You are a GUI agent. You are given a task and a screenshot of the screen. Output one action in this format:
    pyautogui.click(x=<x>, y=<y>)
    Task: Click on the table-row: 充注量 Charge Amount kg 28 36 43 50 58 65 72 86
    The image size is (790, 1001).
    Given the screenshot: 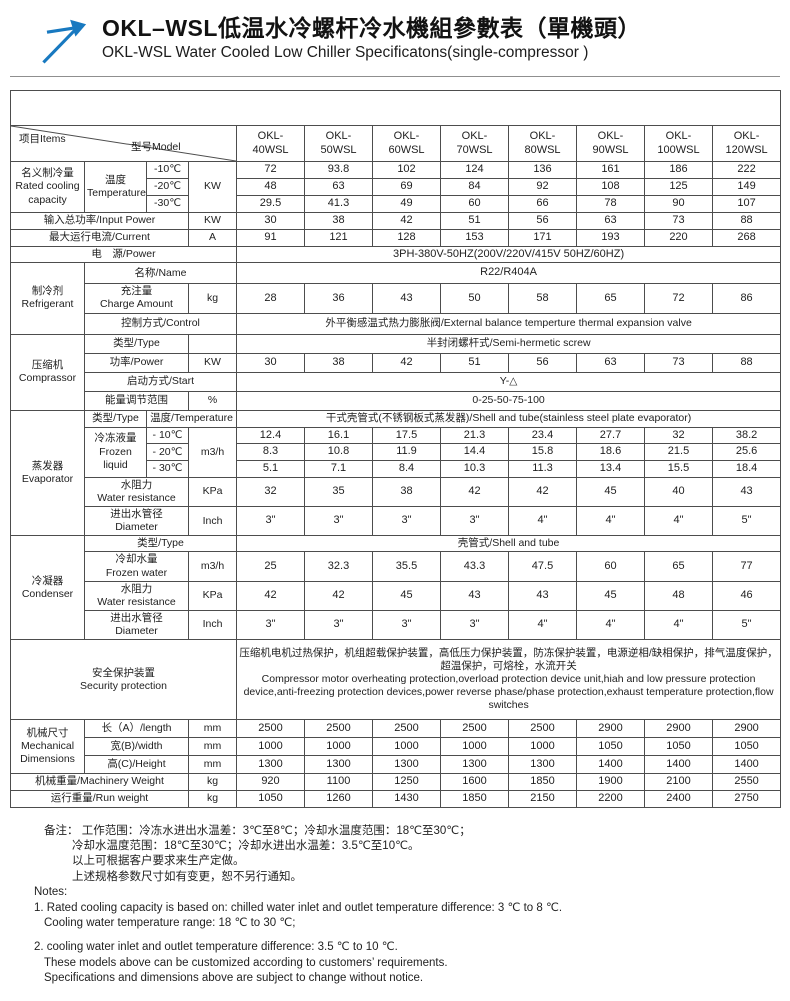 What is the action you would take?
    pyautogui.click(x=396, y=298)
    